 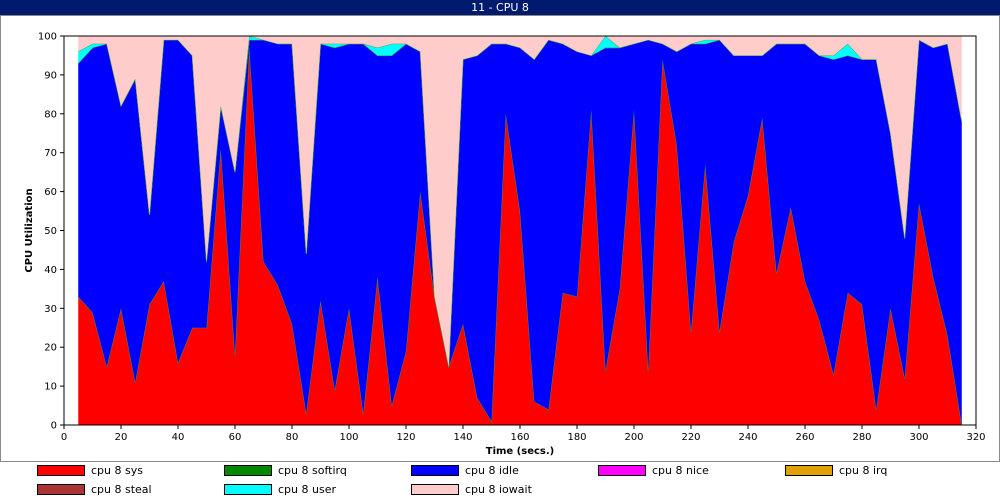 I want to click on y-tick-label: 10, so click(x=50, y=387).